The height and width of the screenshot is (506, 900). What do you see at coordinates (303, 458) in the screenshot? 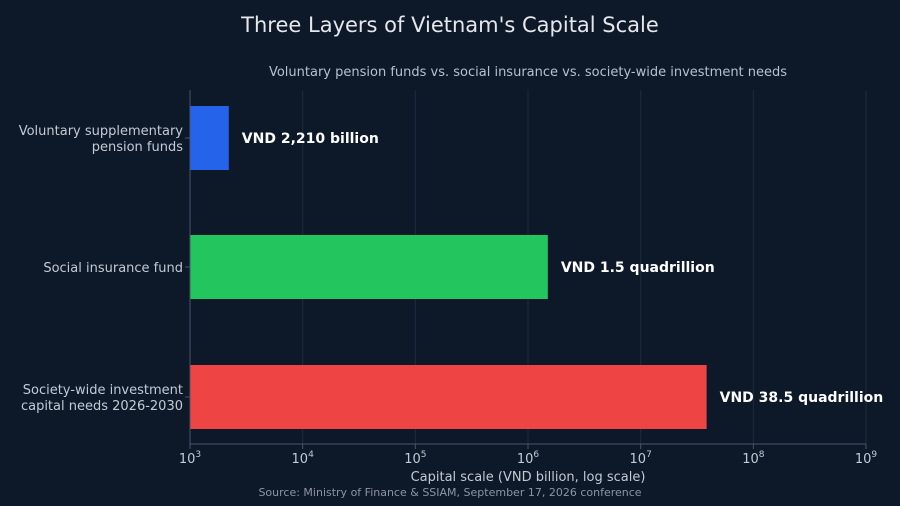
I see `x-tick-label-1: 104` at bounding box center [303, 458].